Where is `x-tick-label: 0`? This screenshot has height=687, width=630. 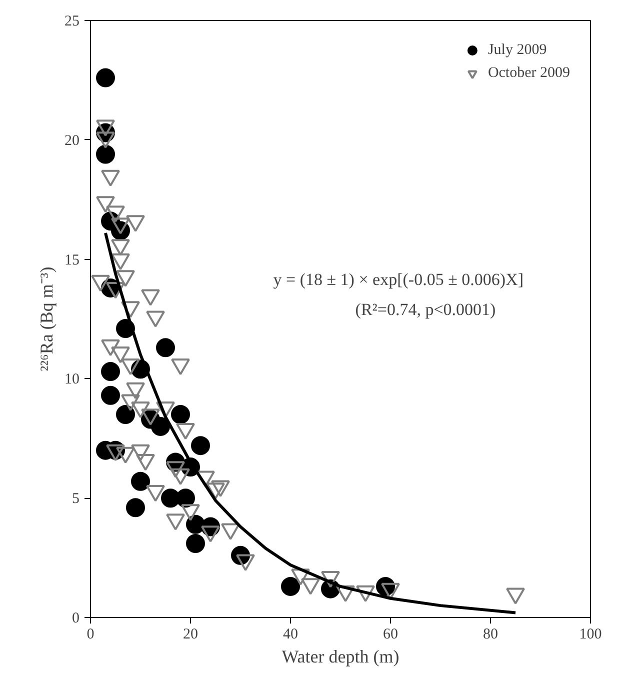 x-tick-label: 0 is located at coordinates (90, 634).